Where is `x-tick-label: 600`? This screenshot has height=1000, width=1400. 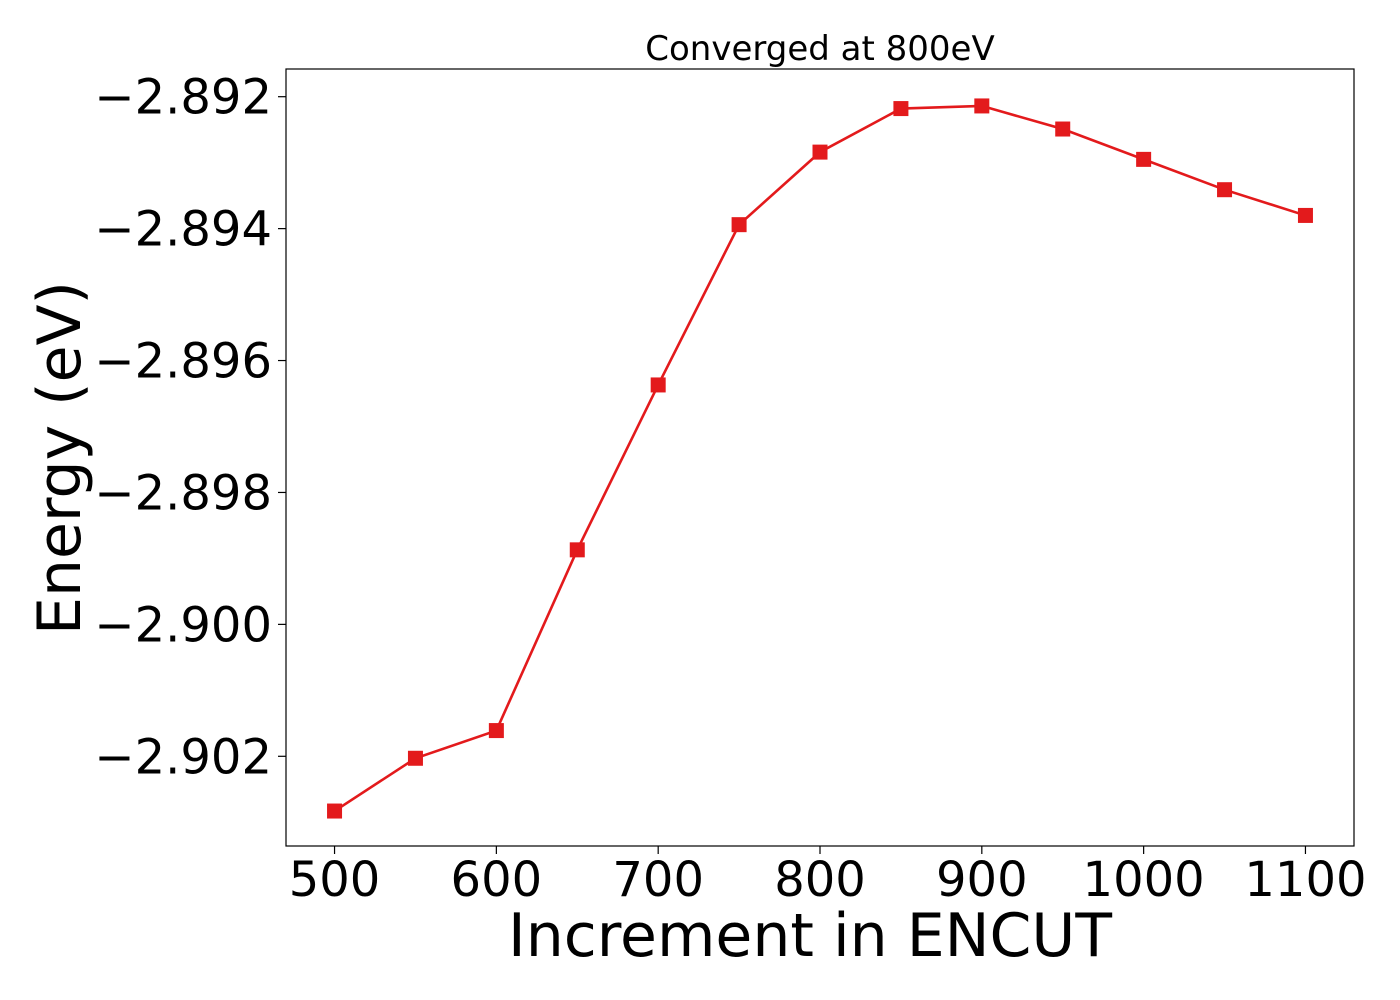
x-tick-label: 600 is located at coordinates (497, 880).